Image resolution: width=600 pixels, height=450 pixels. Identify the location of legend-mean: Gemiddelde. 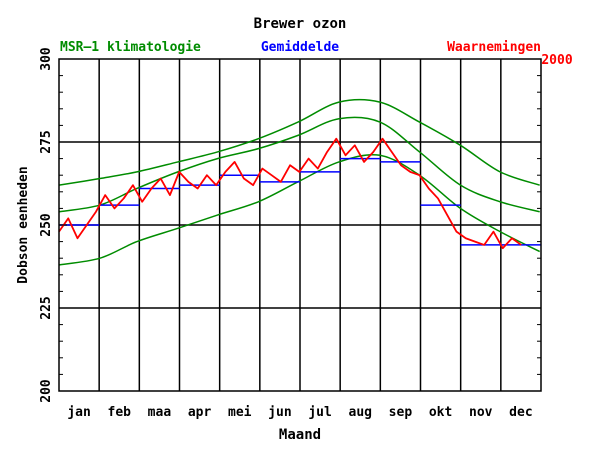
(300, 47).